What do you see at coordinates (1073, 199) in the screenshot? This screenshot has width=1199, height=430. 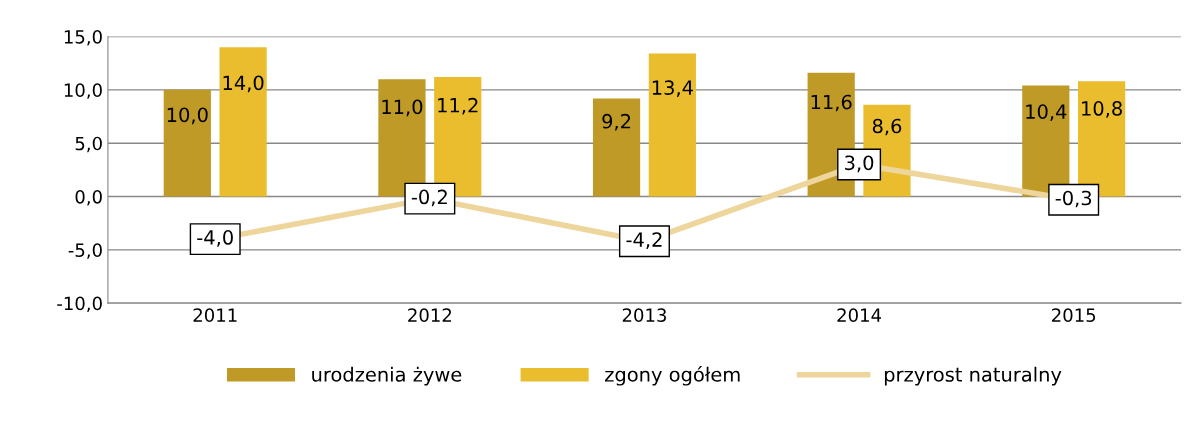 I see `data-label: -0,3` at bounding box center [1073, 199].